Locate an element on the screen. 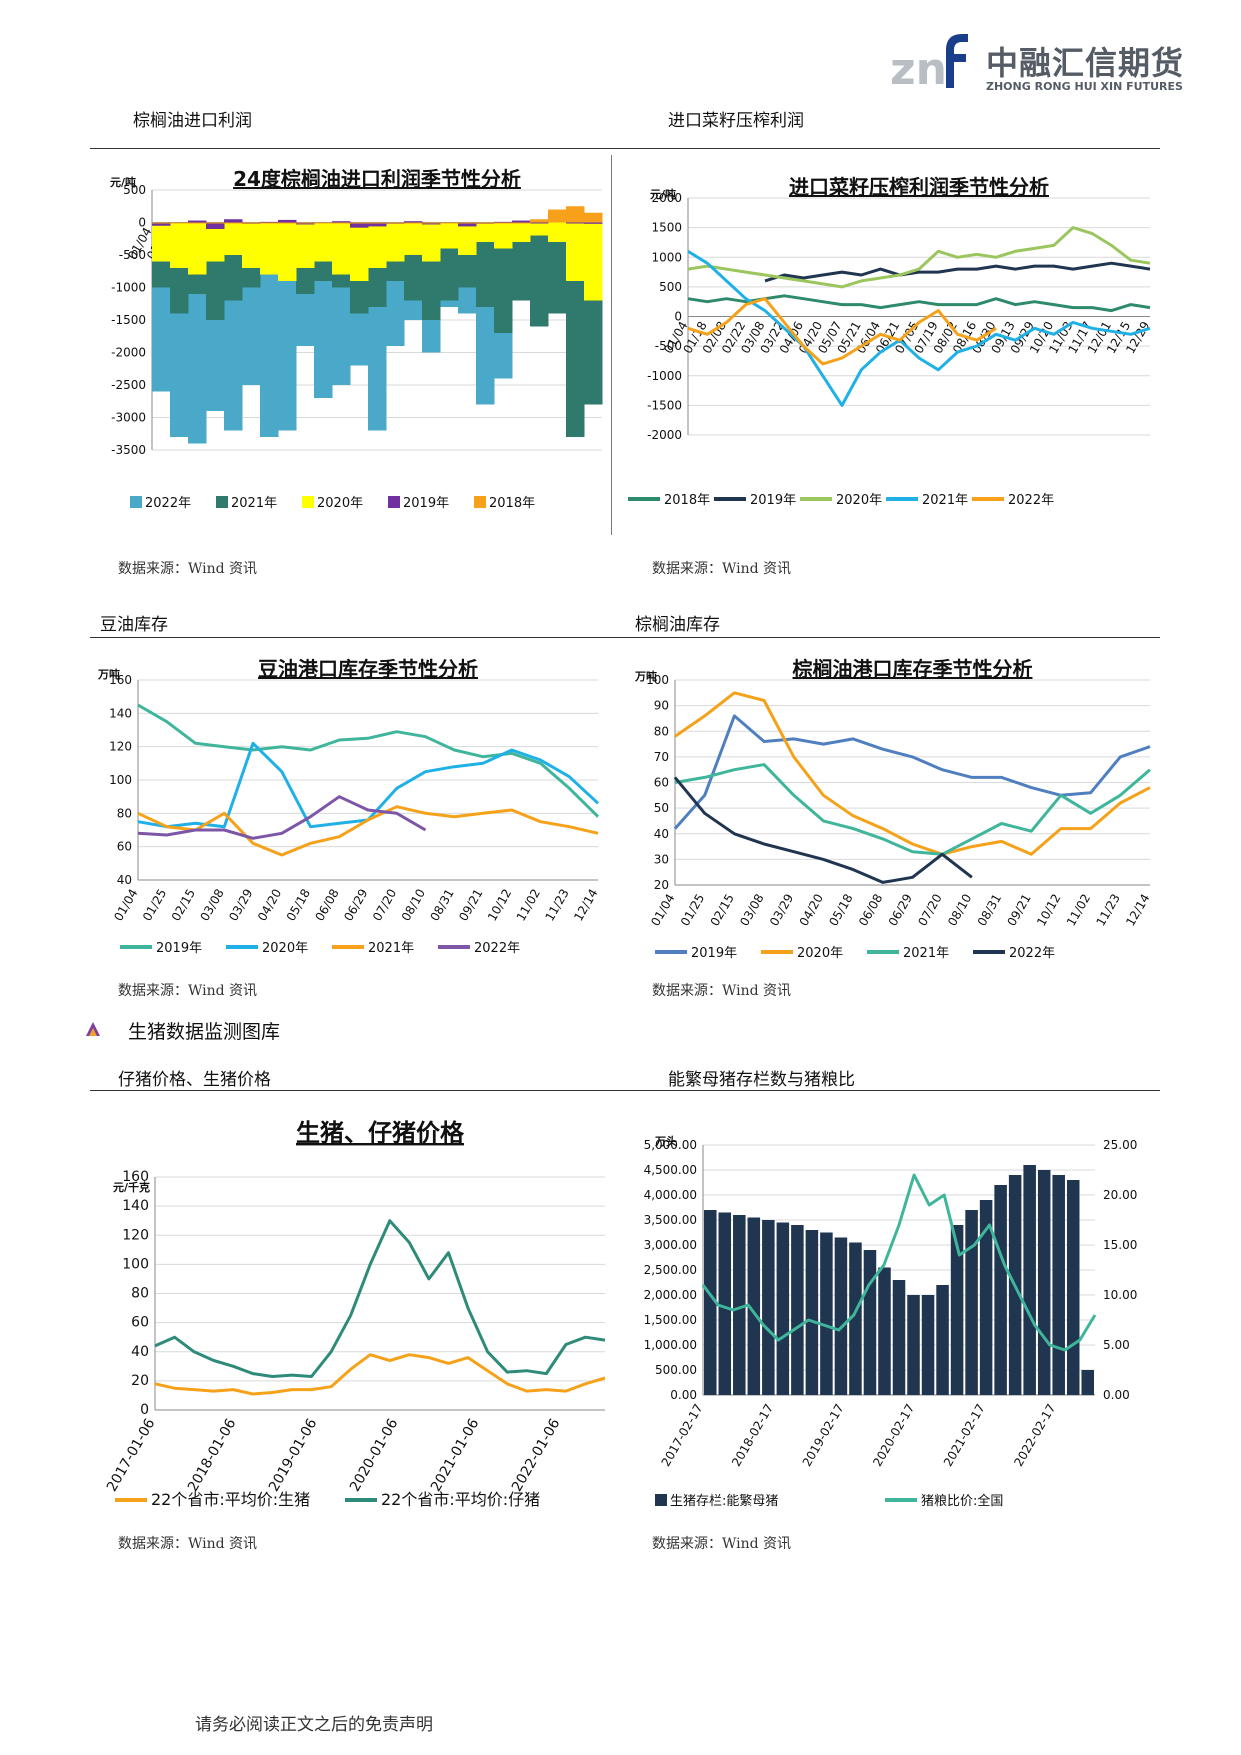  y-tick-label: 20 is located at coordinates (140, 1381).